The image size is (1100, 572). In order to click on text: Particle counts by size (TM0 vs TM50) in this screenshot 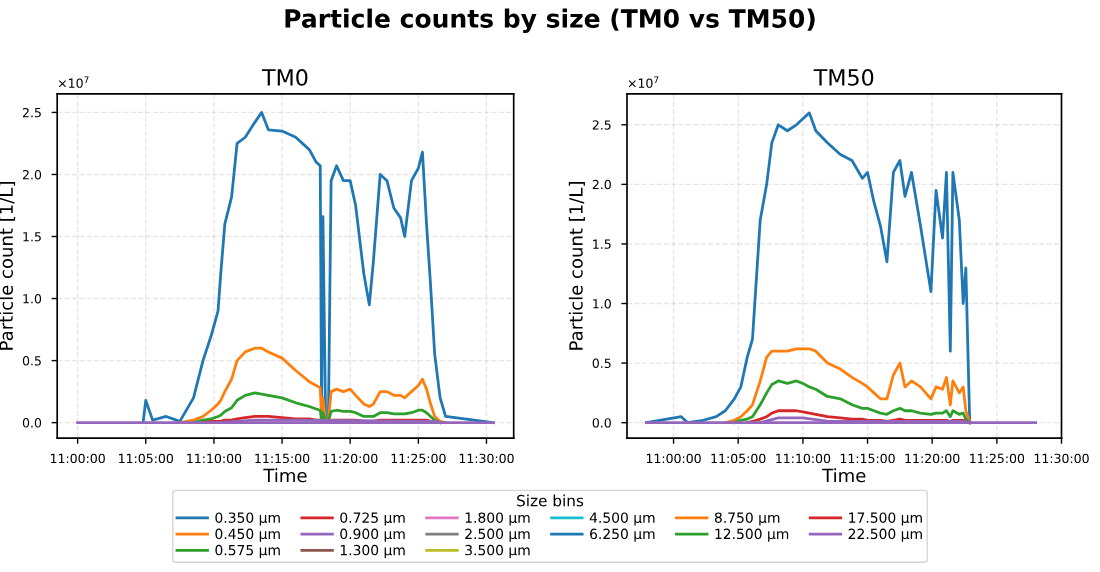, I will do `click(550, 20)`.